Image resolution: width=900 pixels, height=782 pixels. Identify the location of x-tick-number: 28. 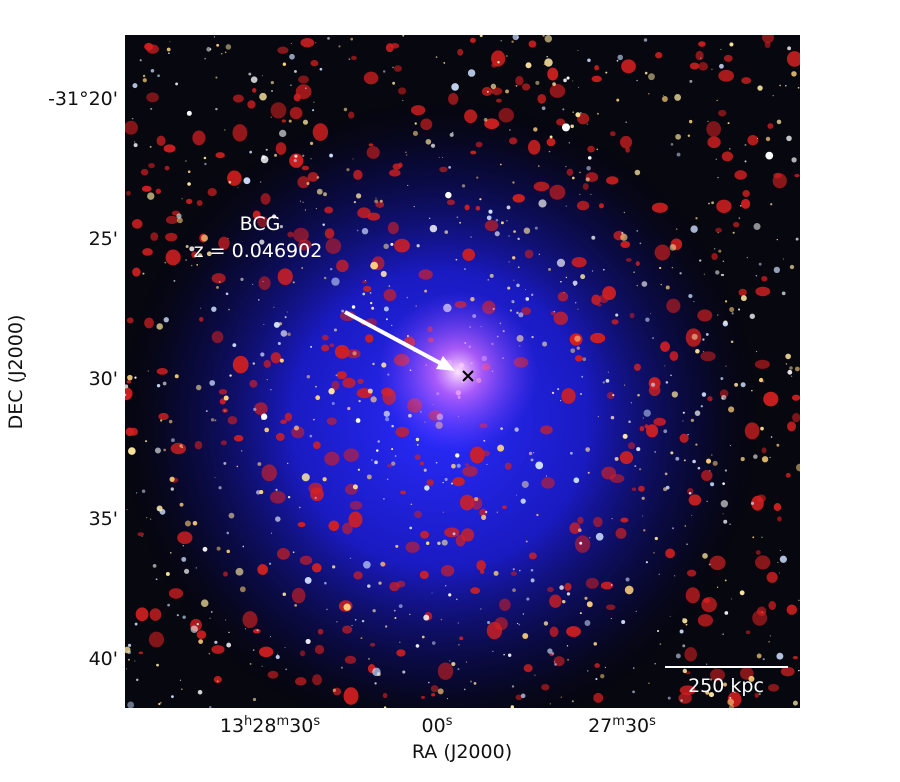
(264, 726).